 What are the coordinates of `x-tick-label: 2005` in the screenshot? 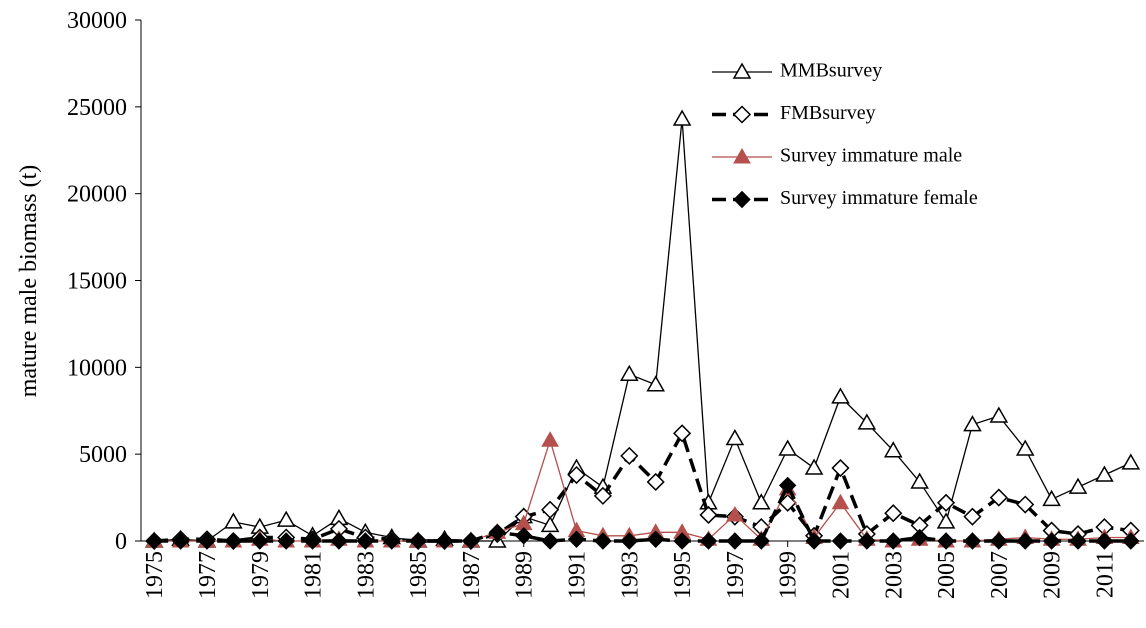 It's located at (947, 575).